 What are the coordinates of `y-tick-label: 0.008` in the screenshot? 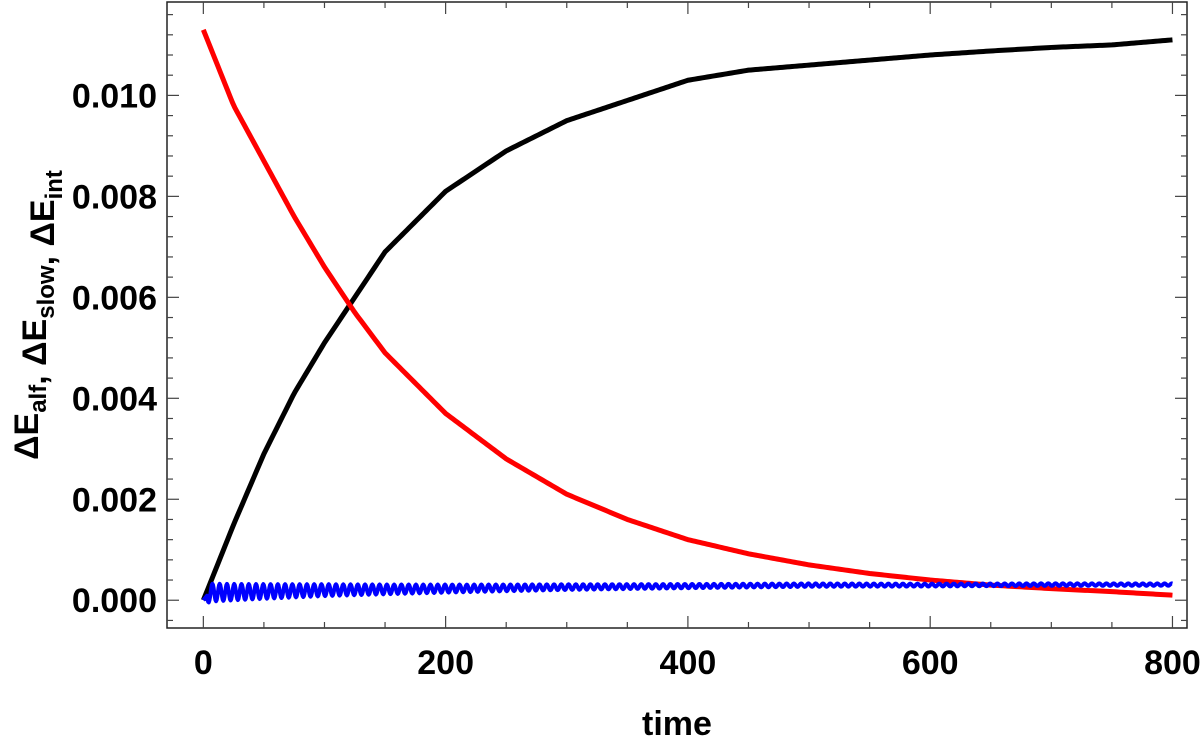 It's located at (114, 197).